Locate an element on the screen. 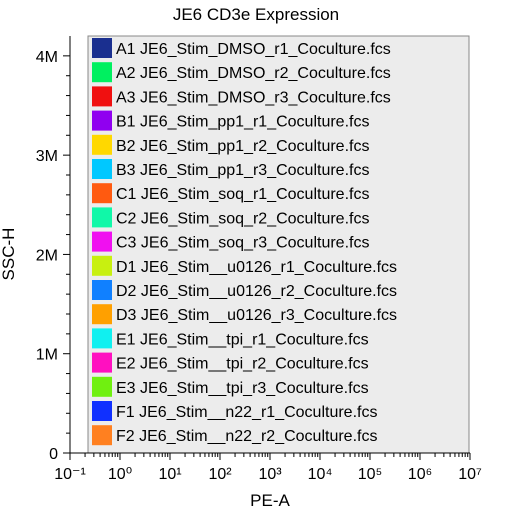 This screenshot has width=512, height=512. y-tick-label: 3M is located at coordinates (47, 156).